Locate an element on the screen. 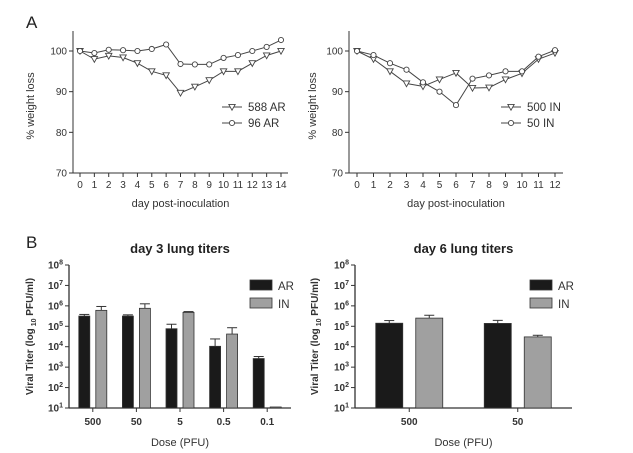 The height and width of the screenshot is (453, 633). x-tick-label: 0.1 is located at coordinates (267, 422).